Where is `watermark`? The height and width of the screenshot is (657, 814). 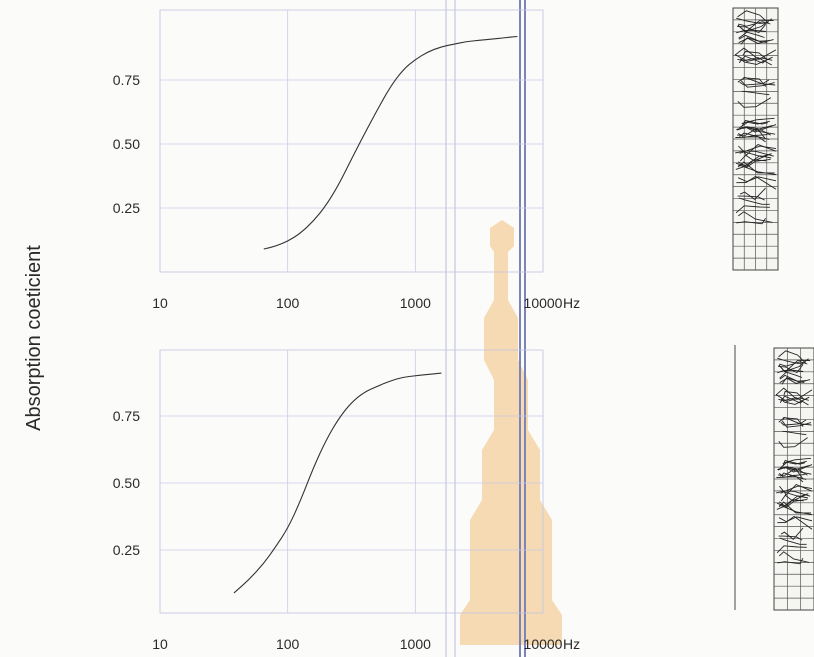
watermark is located at coordinates (511, 432).